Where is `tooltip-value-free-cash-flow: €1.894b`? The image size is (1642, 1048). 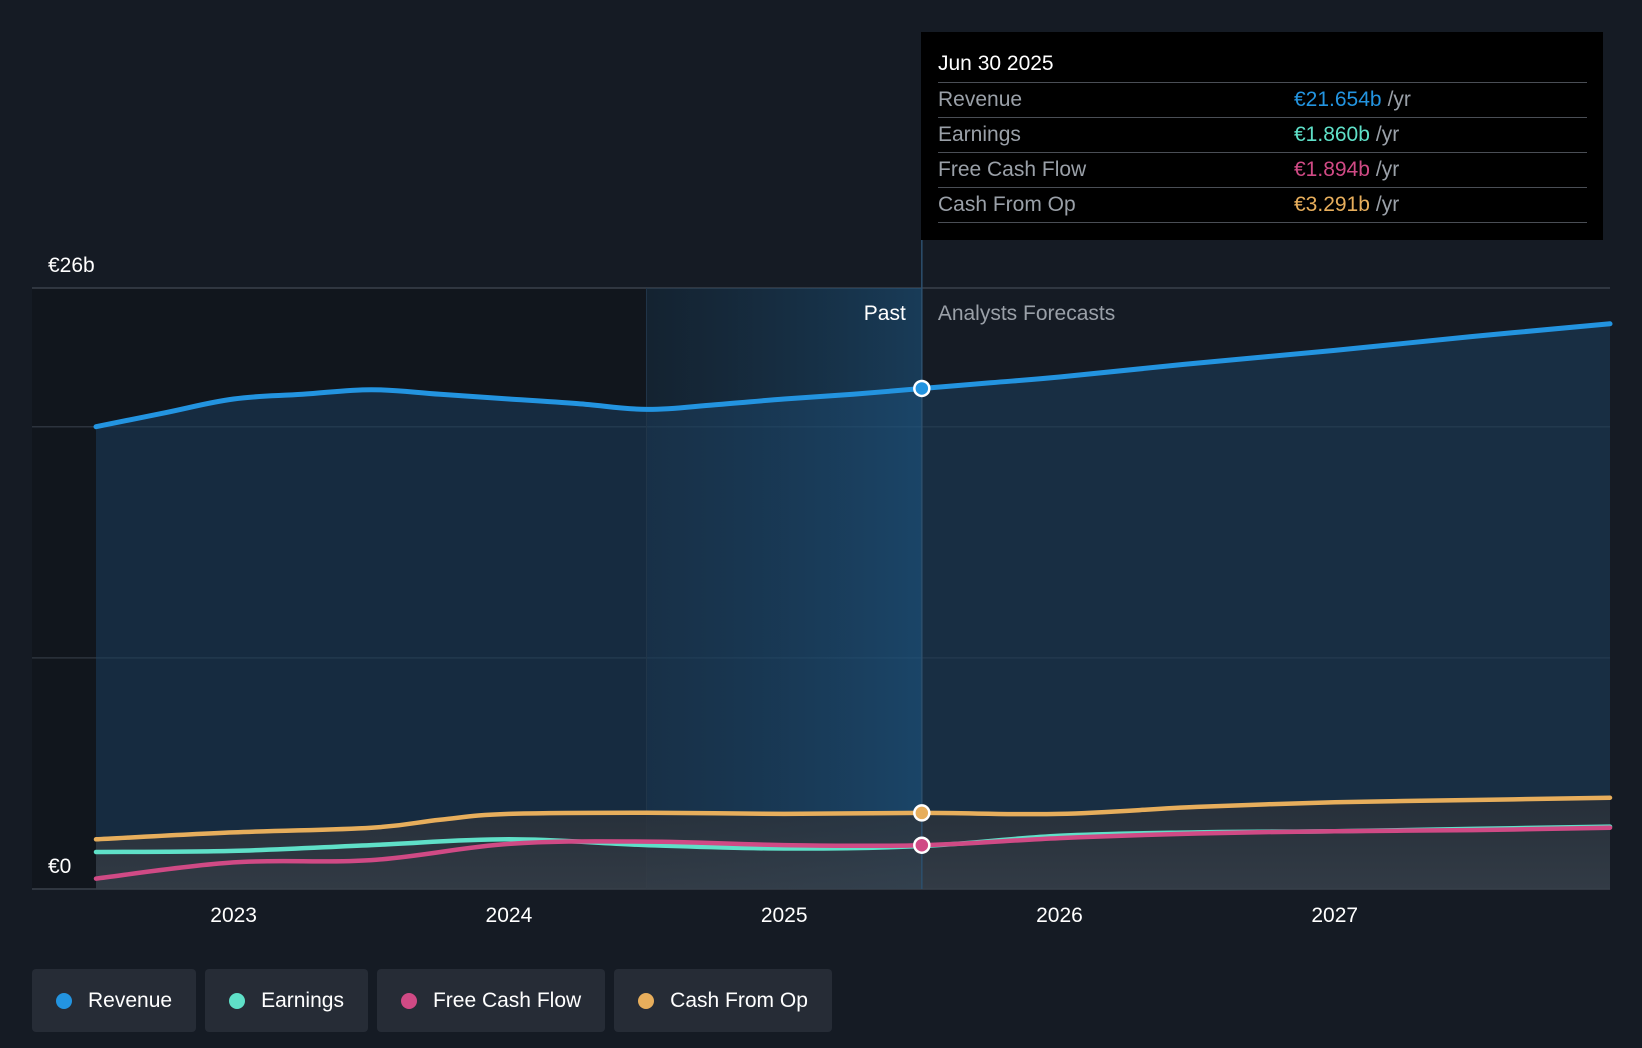
tooltip-value-free-cash-flow: €1.894b is located at coordinates (1332, 169).